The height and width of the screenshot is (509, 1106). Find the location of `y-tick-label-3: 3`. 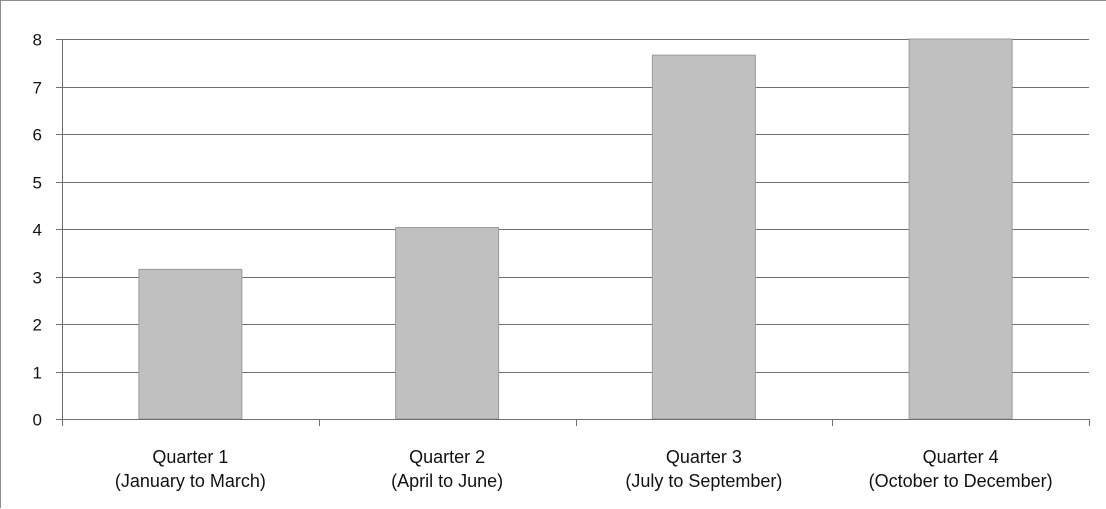

y-tick-label-3: 3 is located at coordinates (37, 278).